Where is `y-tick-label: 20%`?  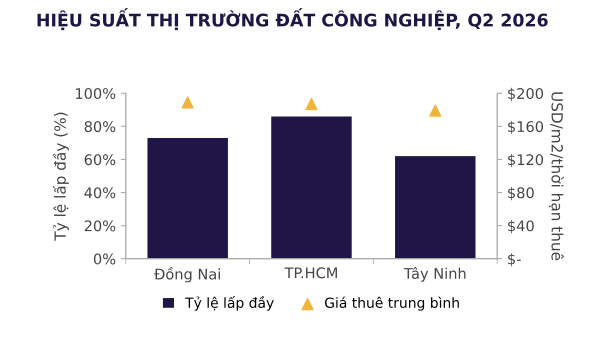 y-tick-label: 20% is located at coordinates (100, 226).